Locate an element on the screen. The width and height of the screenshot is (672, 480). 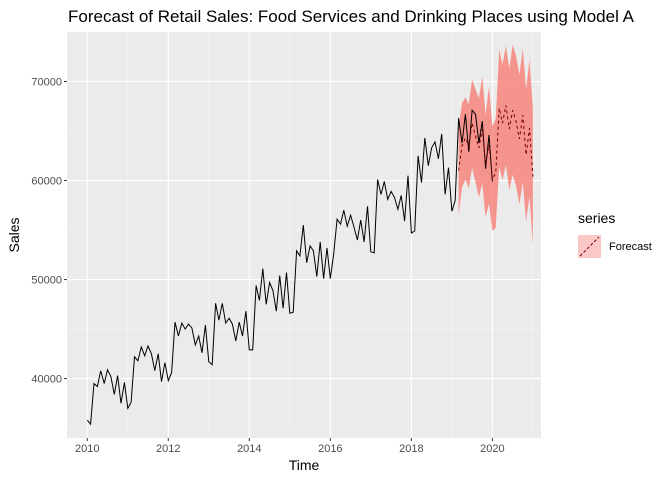
x-axis-ticks: 2010 2012 2014 2016 2018 2020 is located at coordinates (290, 446).